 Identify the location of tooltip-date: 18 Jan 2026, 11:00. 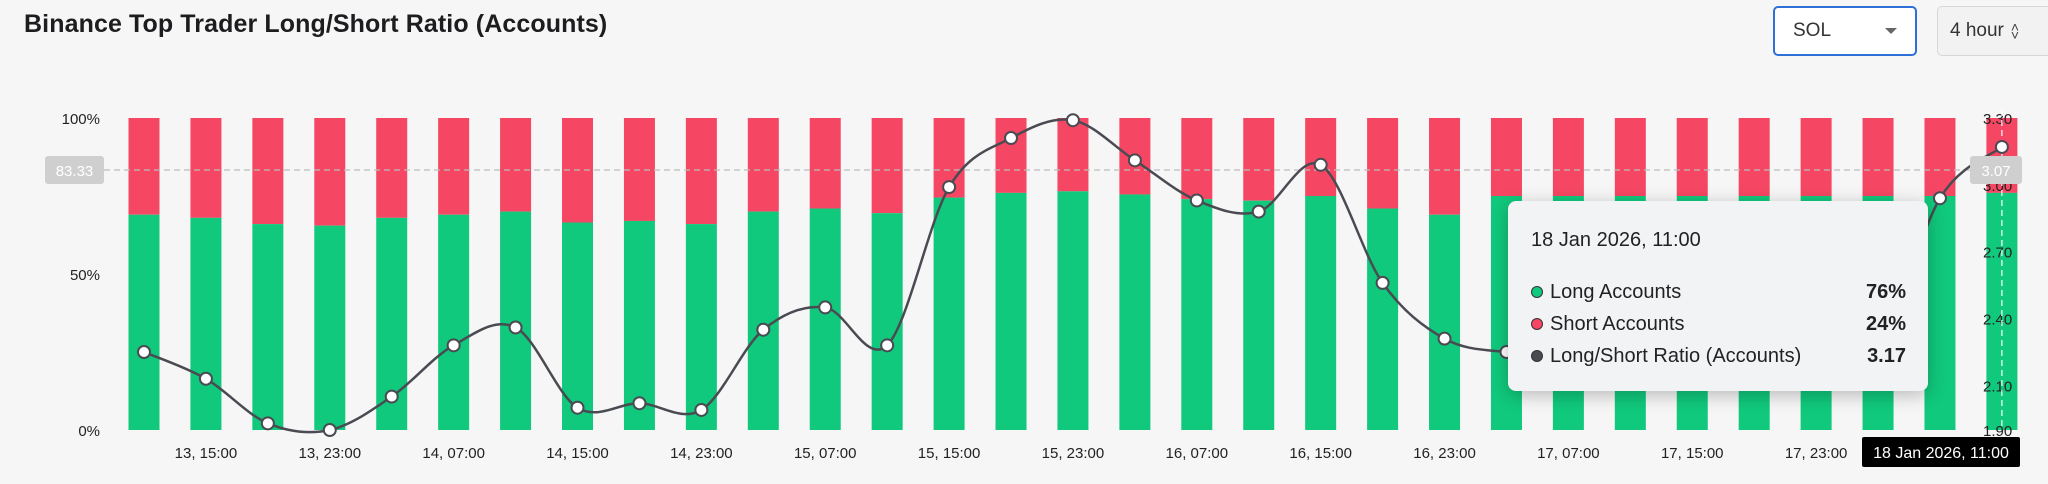
(1616, 240).